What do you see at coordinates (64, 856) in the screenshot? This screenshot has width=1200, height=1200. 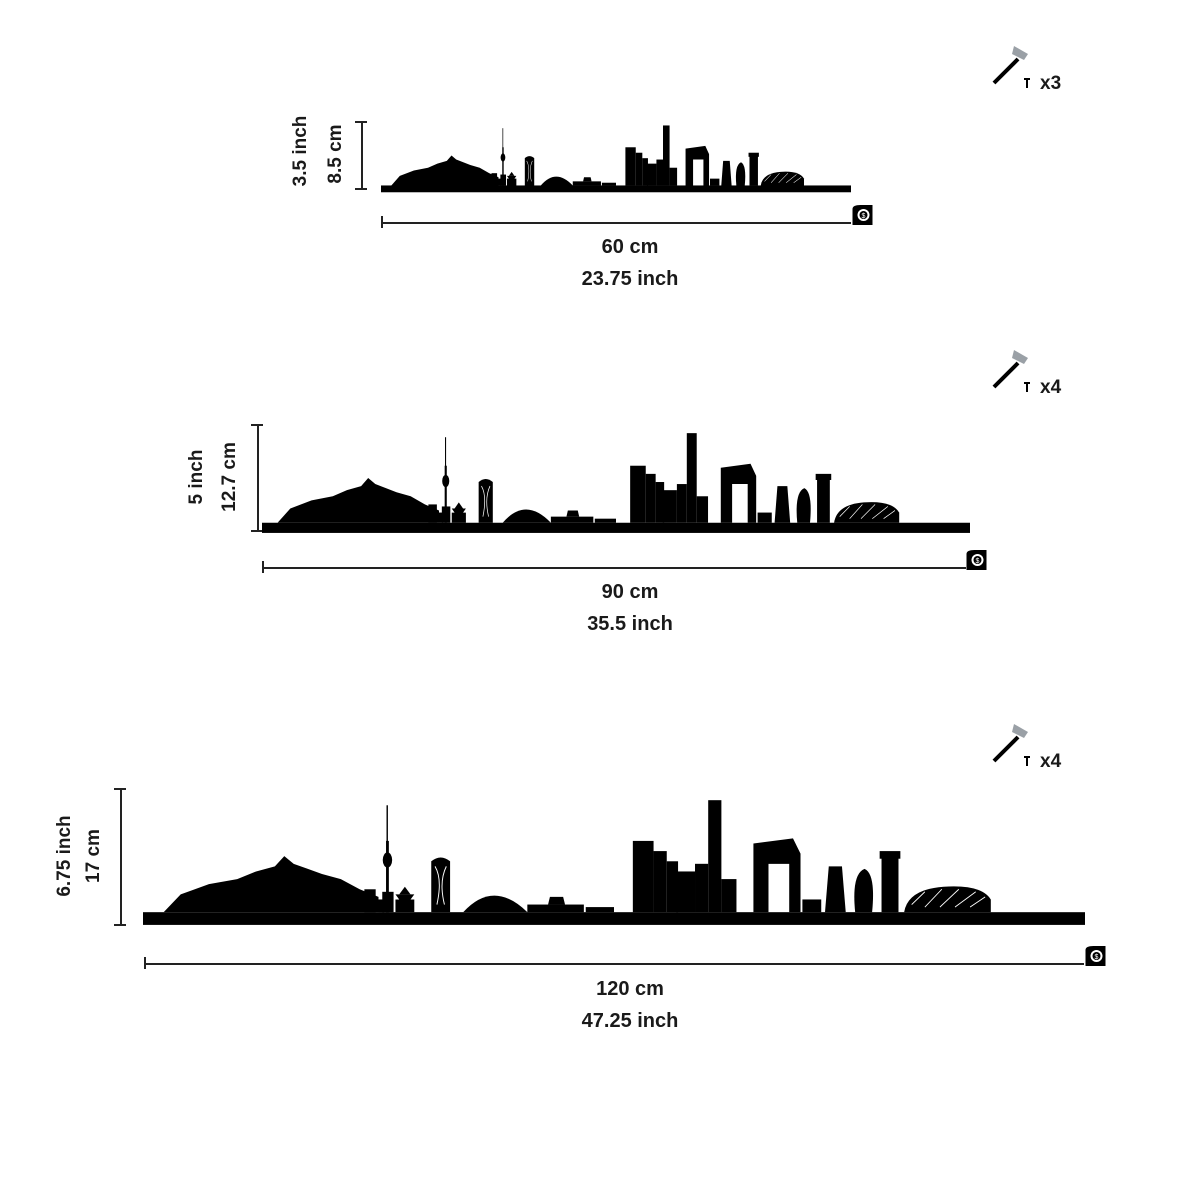 I see `height-inch-label: 6.75 inch` at bounding box center [64, 856].